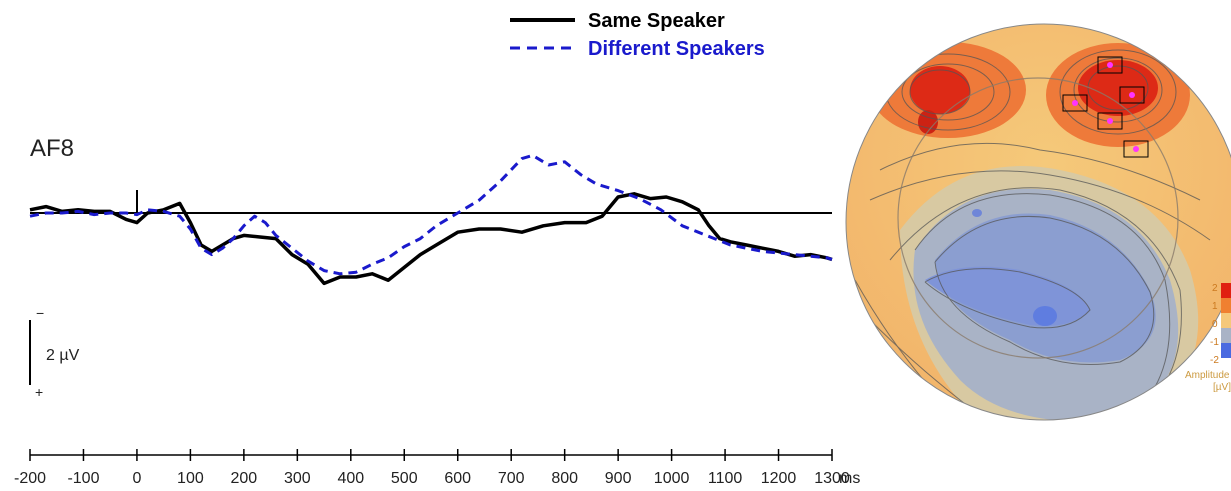  What do you see at coordinates (1045, 316) in the screenshot?
I see `topomap-peak-neg` at bounding box center [1045, 316].